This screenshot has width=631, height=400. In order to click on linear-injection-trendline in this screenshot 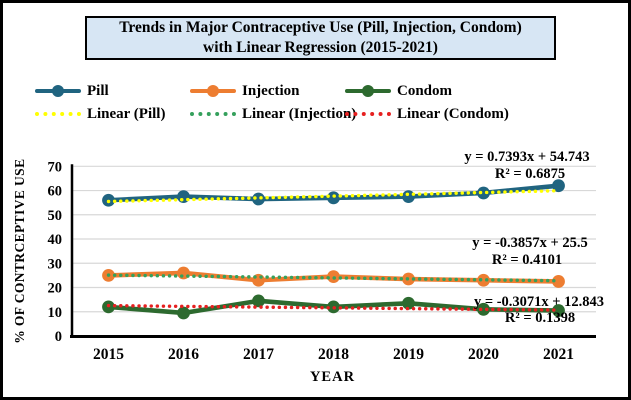, I will do `click(333, 278)`.